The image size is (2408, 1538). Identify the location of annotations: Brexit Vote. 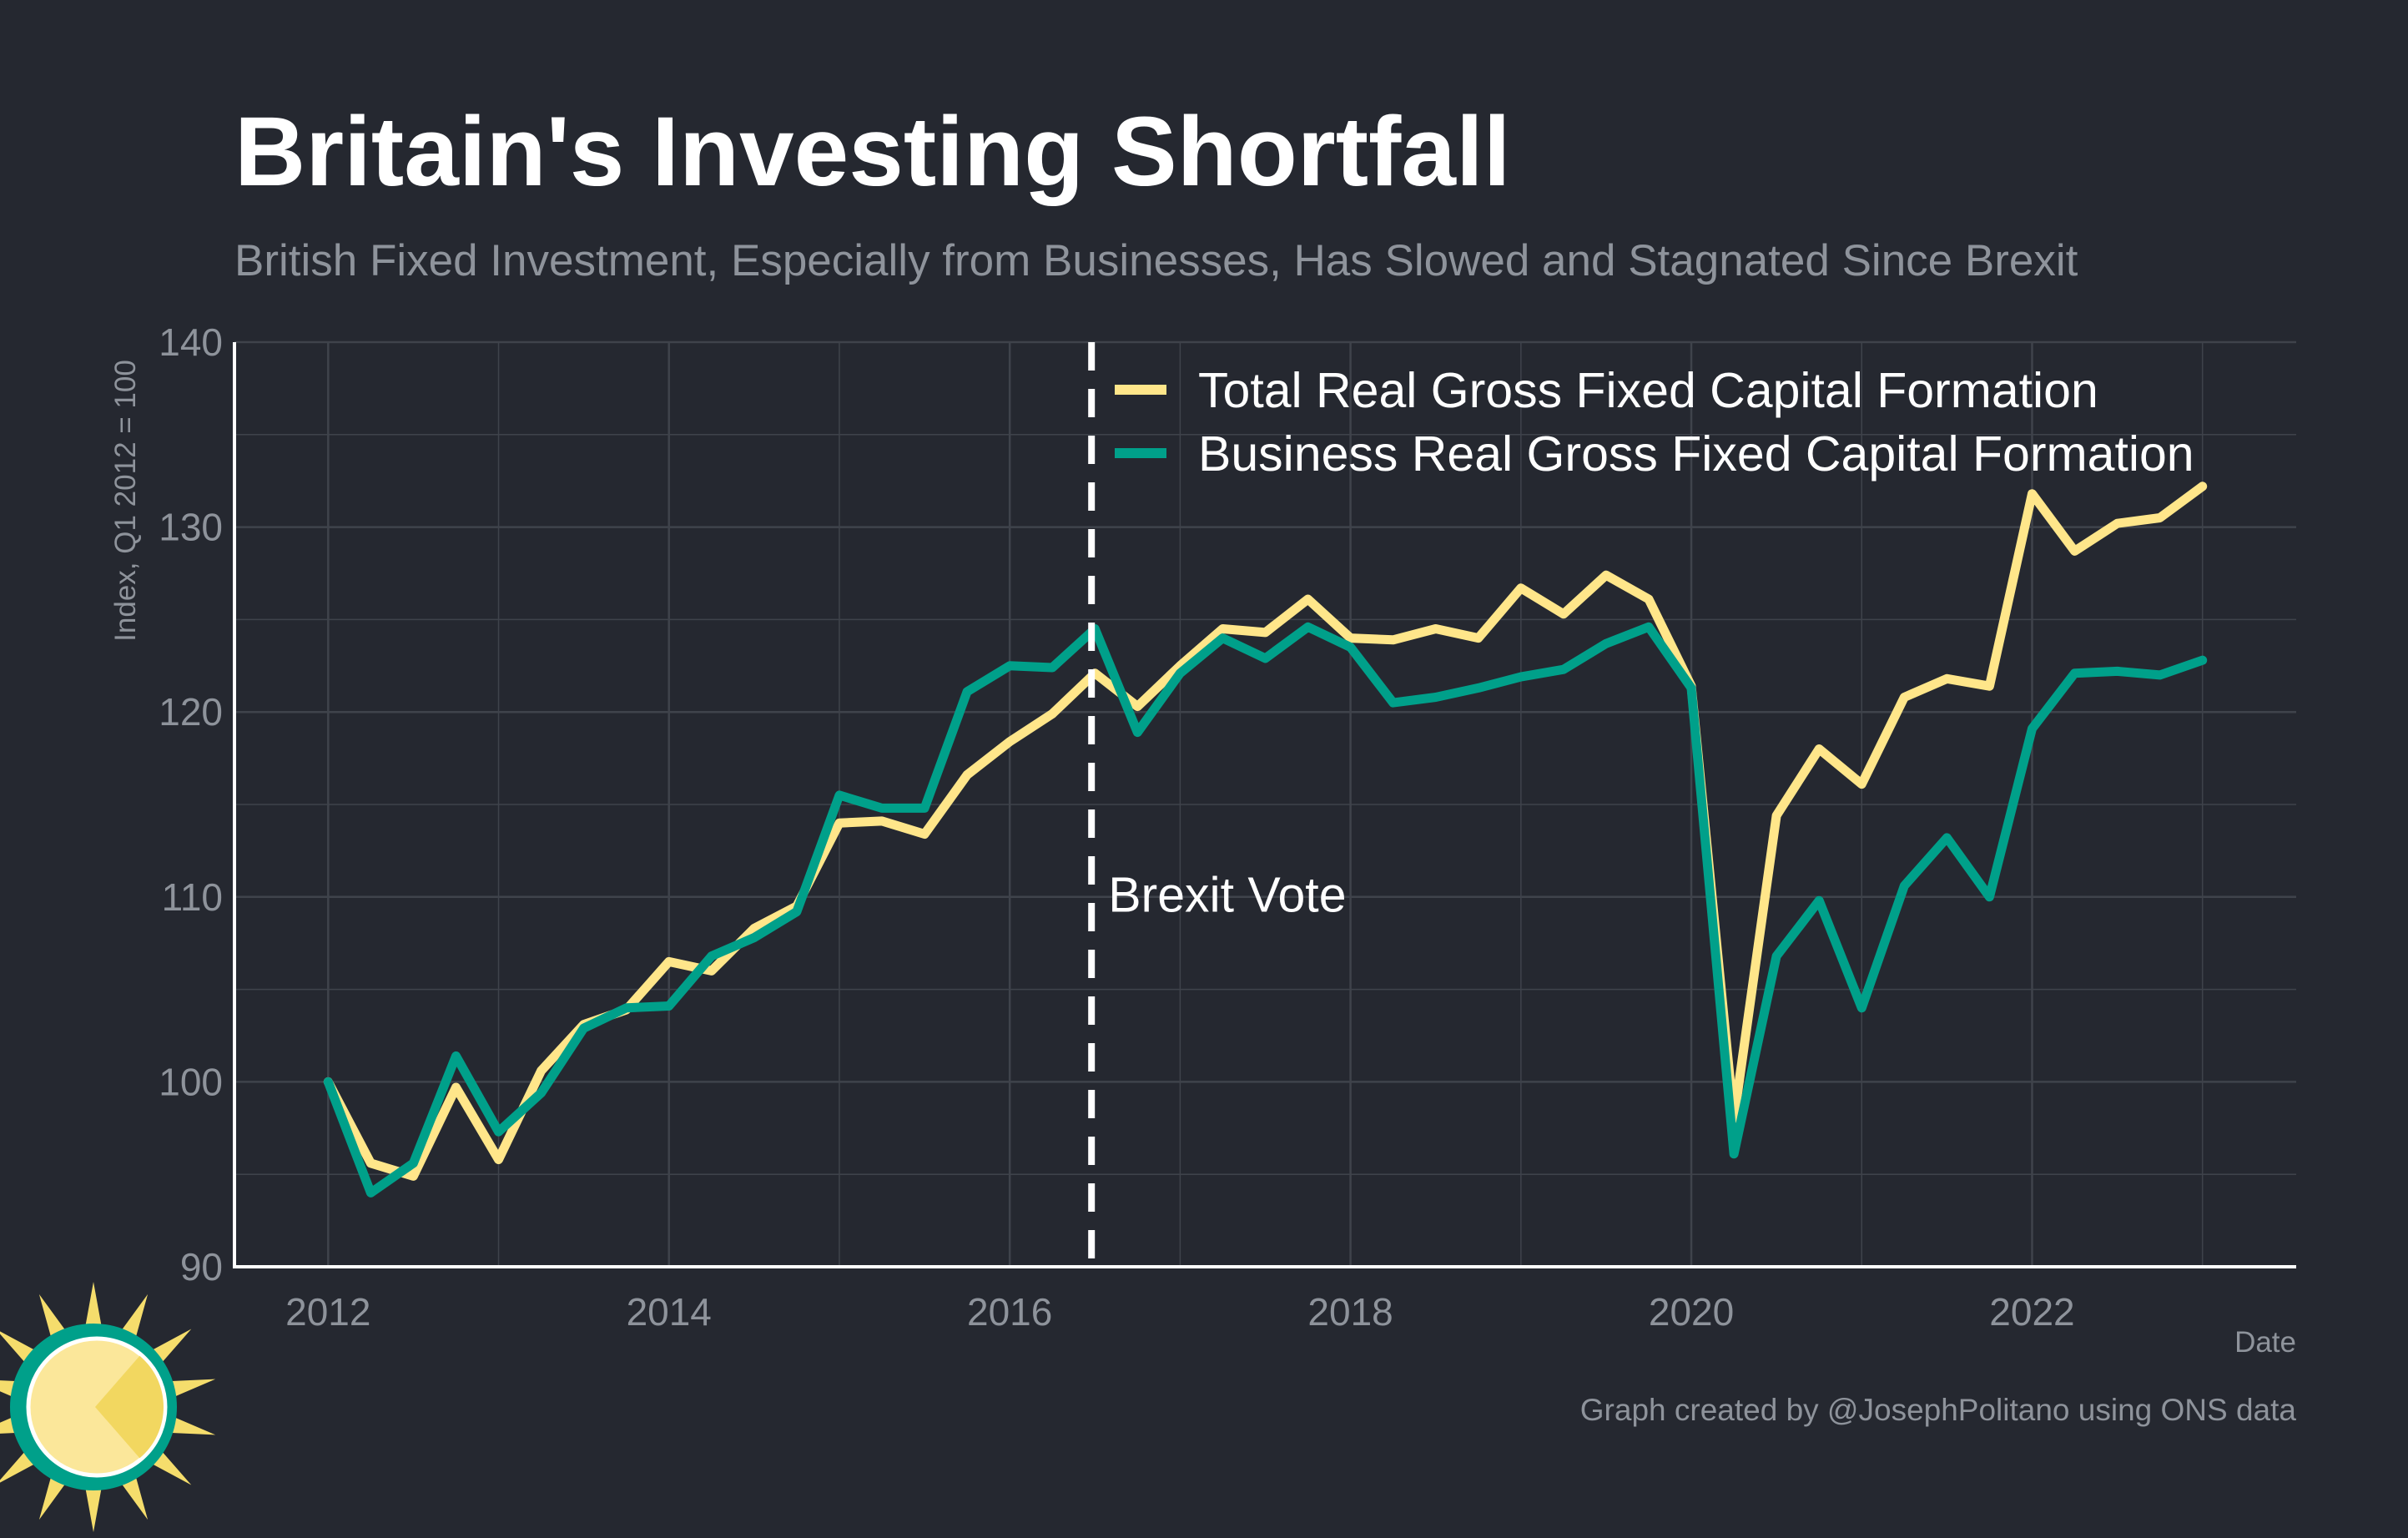
(1217, 804).